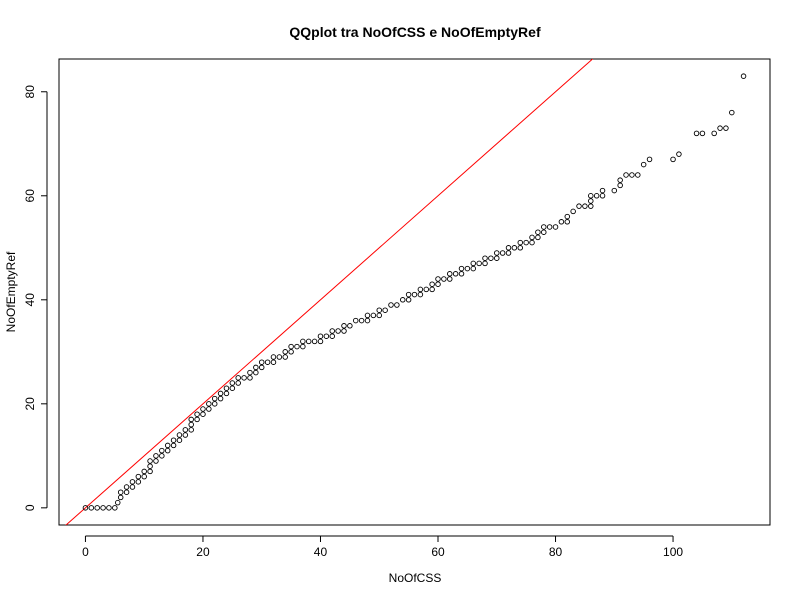  What do you see at coordinates (438, 552) in the screenshot?
I see `x-tick-label: 60` at bounding box center [438, 552].